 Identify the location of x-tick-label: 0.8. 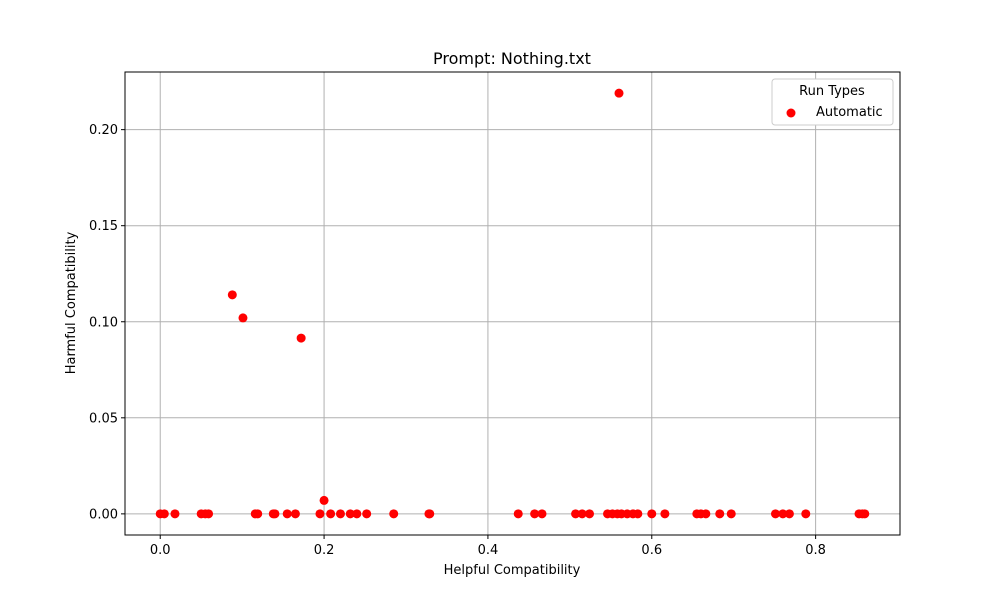
(815, 550).